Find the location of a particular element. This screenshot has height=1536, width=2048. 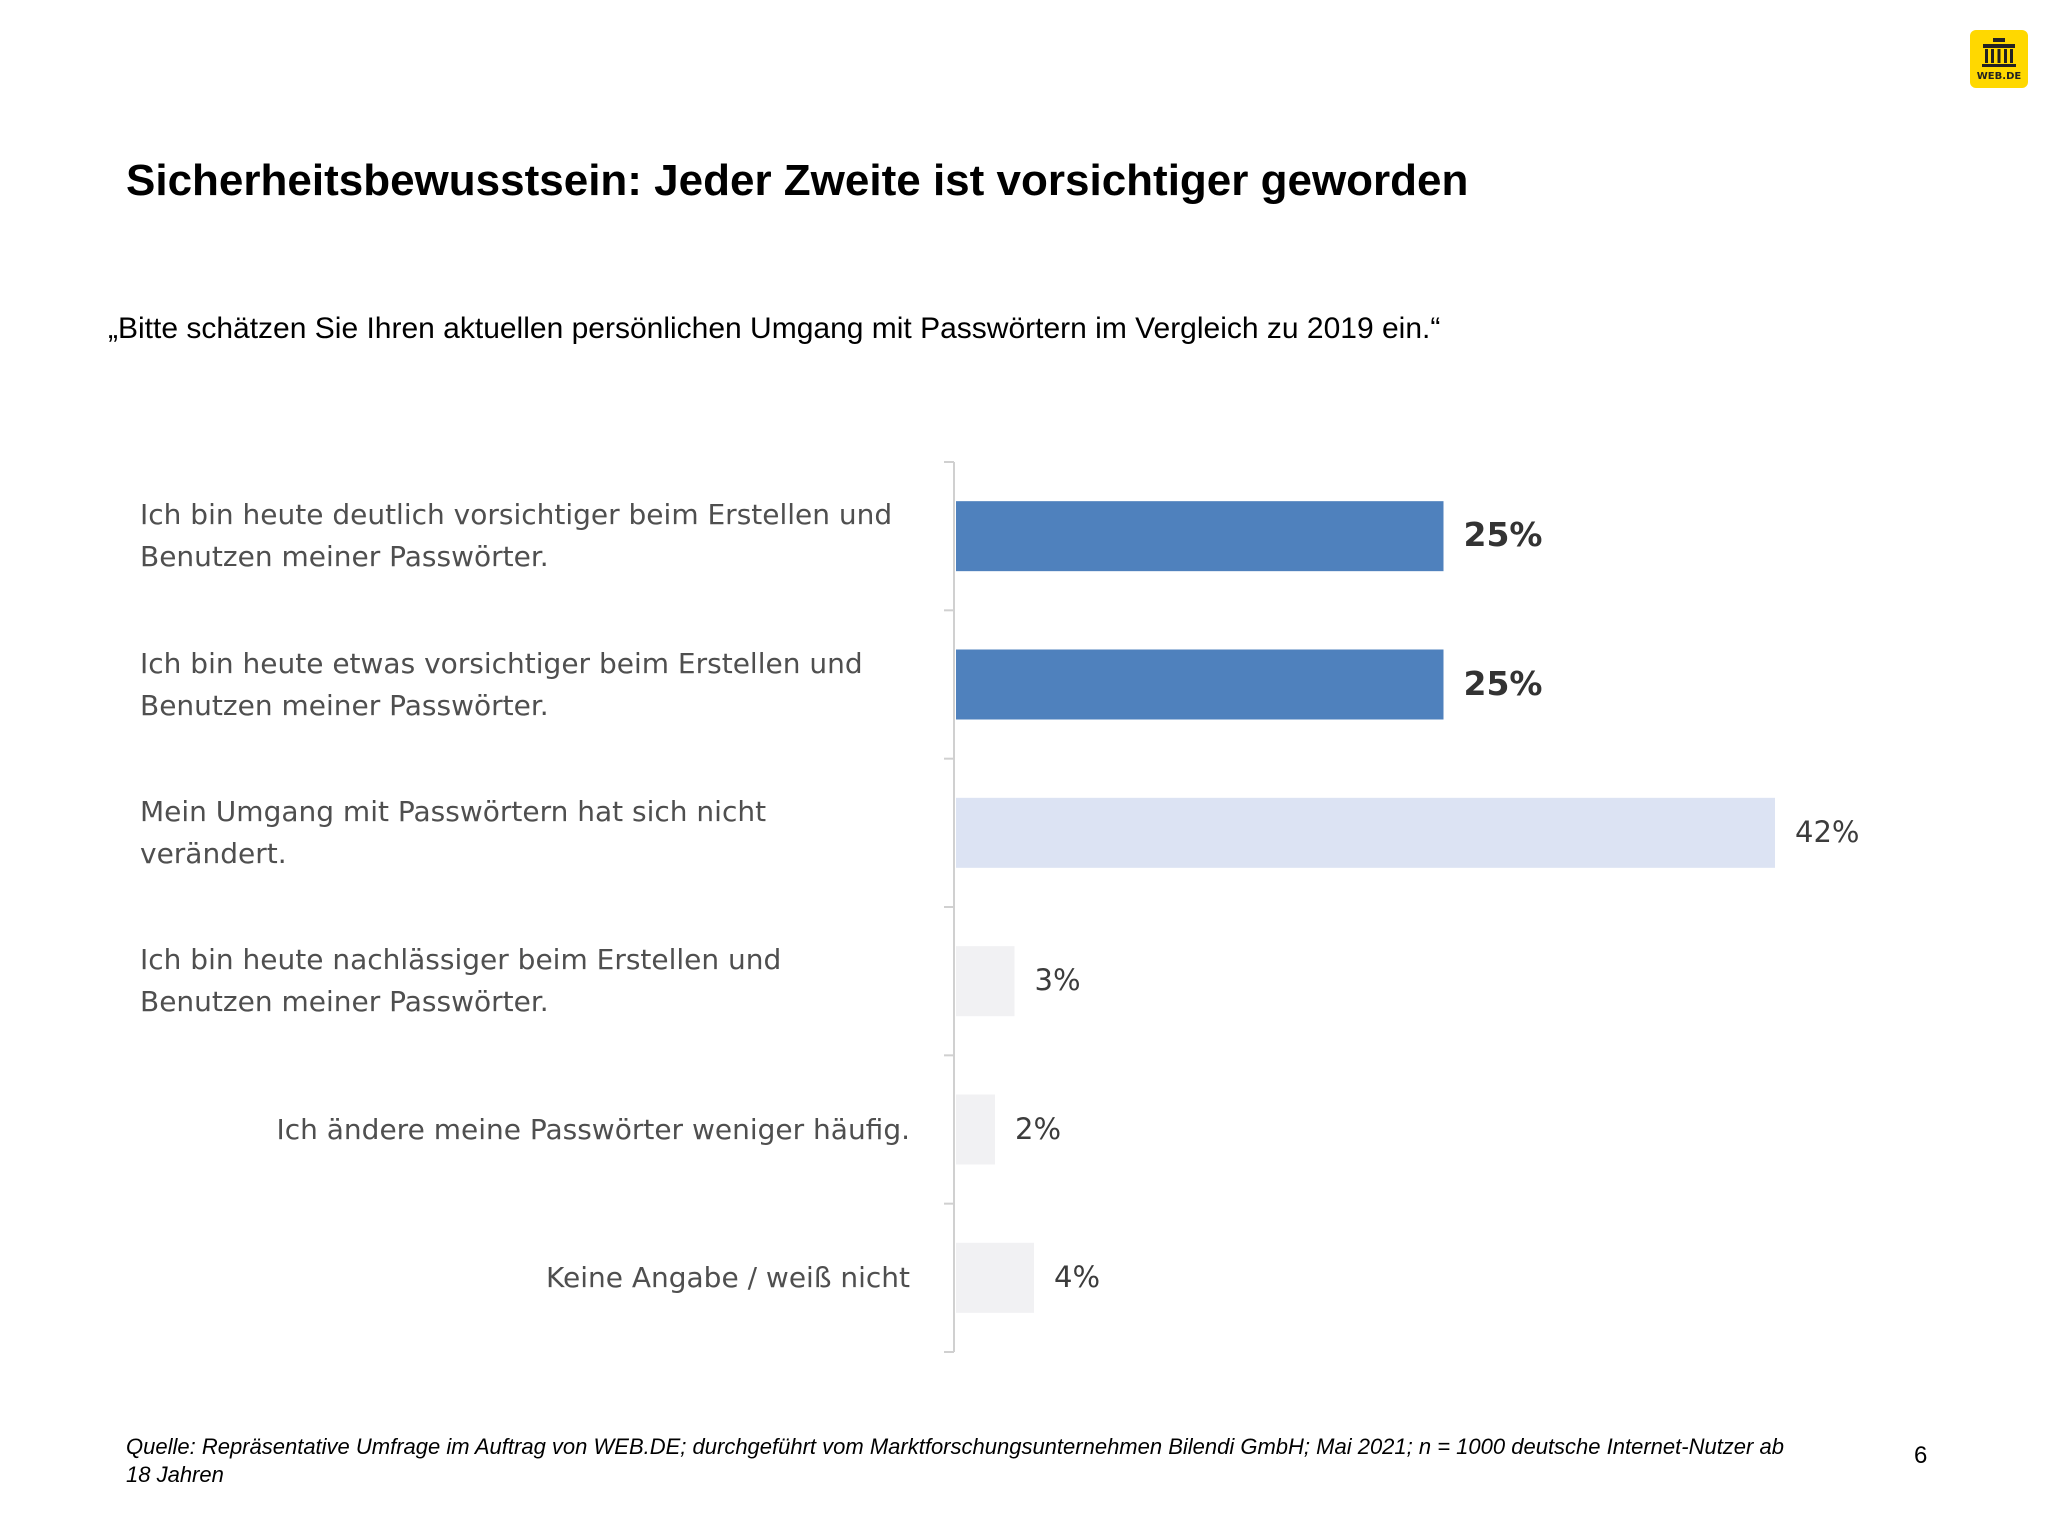

webde-logo: WEB.DE is located at coordinates (1999, 59).